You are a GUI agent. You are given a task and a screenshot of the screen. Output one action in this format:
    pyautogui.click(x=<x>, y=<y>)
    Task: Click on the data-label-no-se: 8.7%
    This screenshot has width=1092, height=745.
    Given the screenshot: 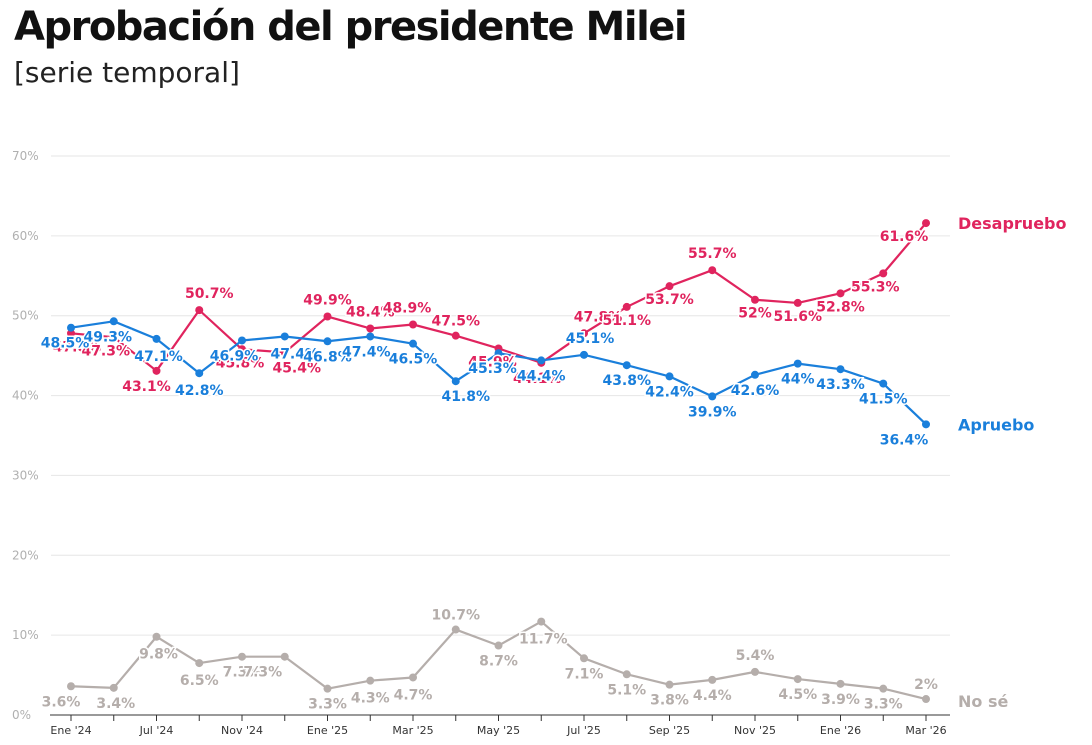 What is the action you would take?
    pyautogui.click(x=498, y=662)
    